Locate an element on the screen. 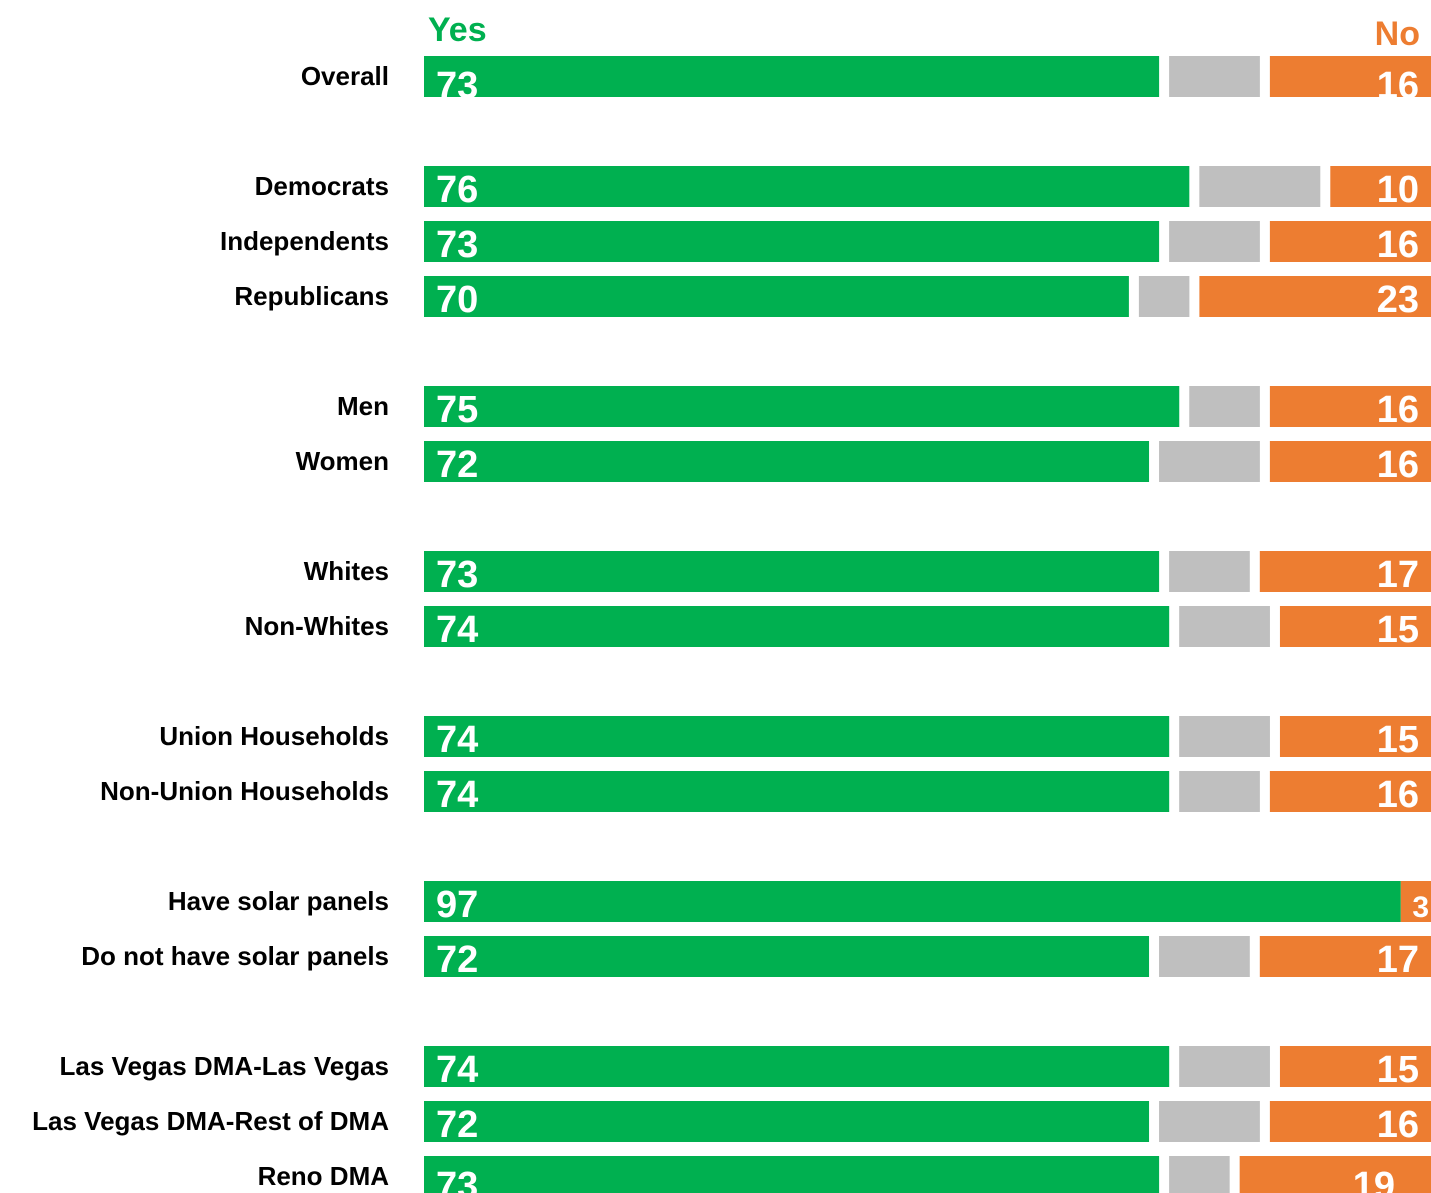  bar-row-men: Men 75 16 is located at coordinates (884, 408).